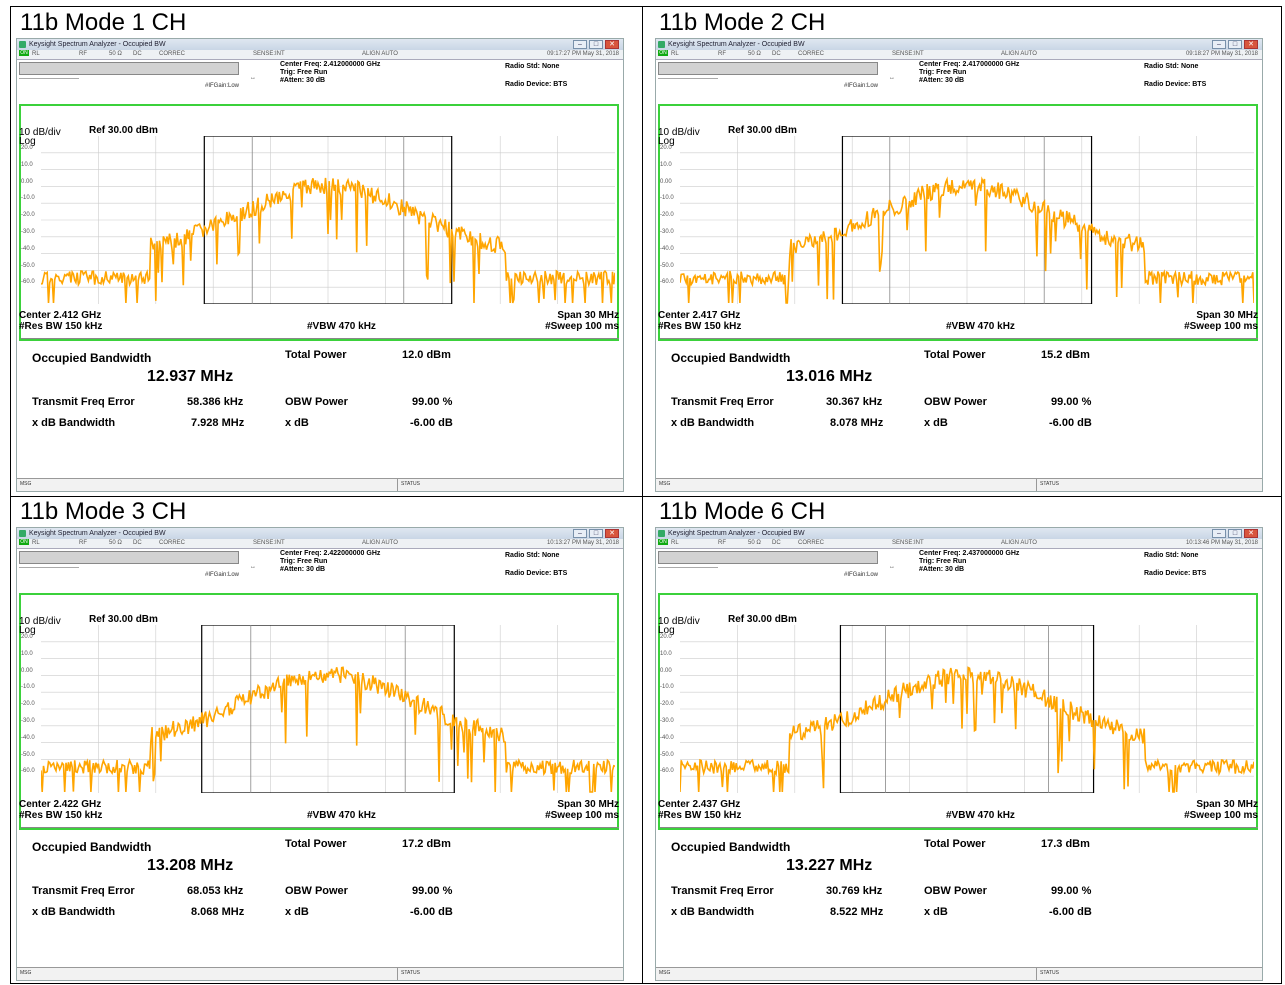  I want to click on tfe-label: Transmit Freq Error, so click(83, 402).